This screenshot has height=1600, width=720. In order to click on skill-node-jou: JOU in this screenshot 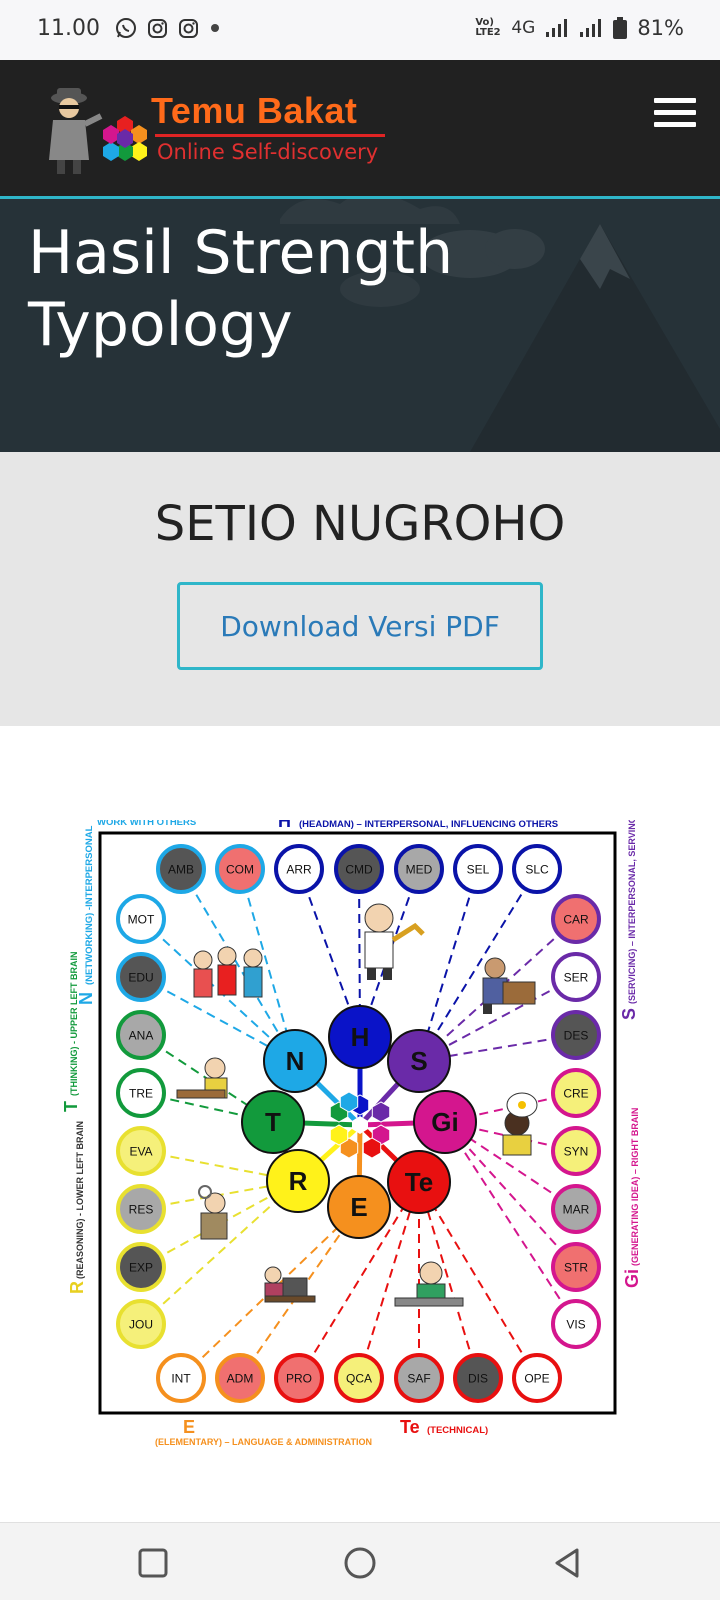, I will do `click(141, 1324)`.